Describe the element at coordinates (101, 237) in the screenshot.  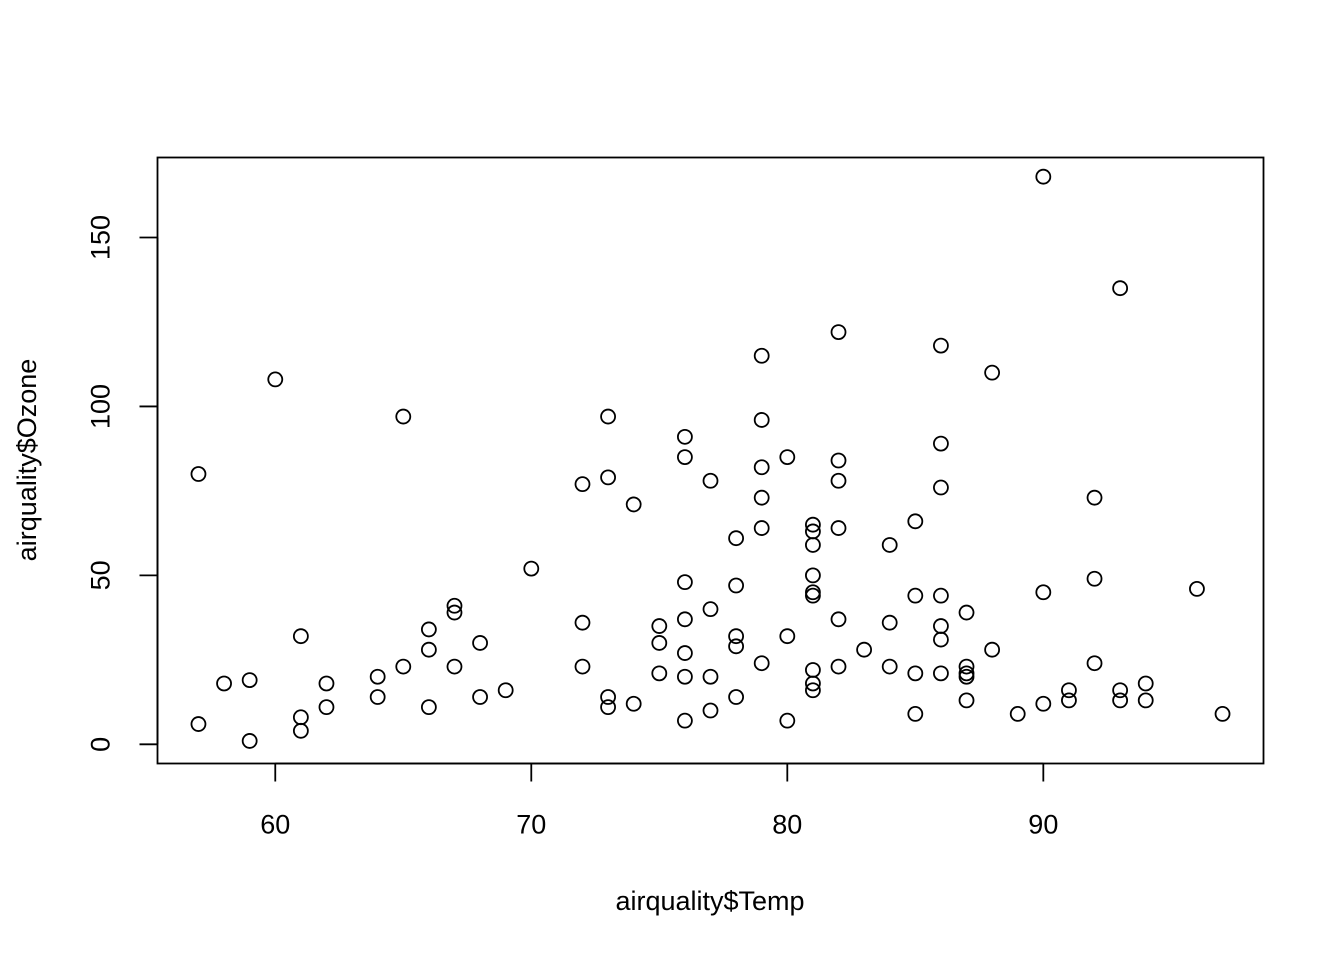
I see `y-tick-label: 150` at that location.